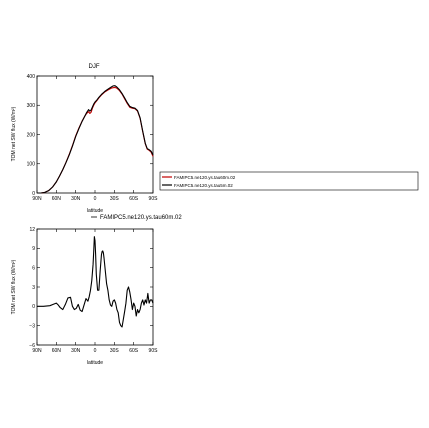 Image resolution: width=429 pixels, height=428 pixels. Describe the element at coordinates (95, 211) in the screenshot. I see `top-x-axis-label: latitude` at that location.